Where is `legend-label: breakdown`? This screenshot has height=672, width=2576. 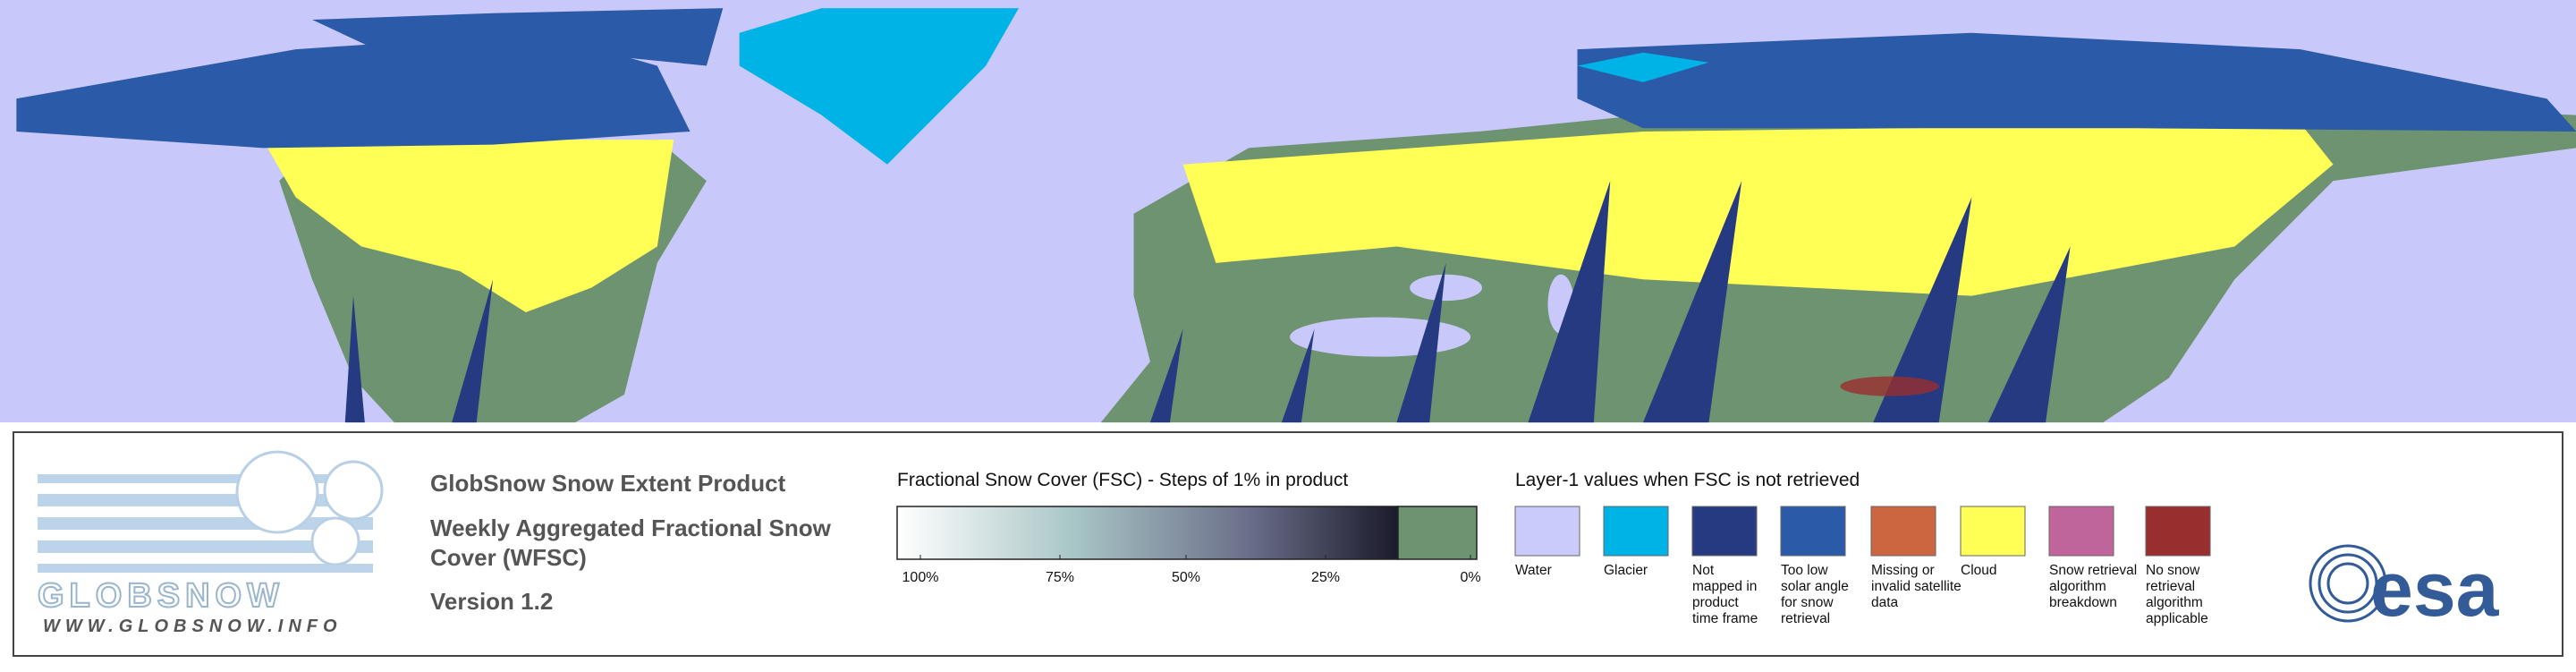
legend-label: breakdown is located at coordinates (2083, 602).